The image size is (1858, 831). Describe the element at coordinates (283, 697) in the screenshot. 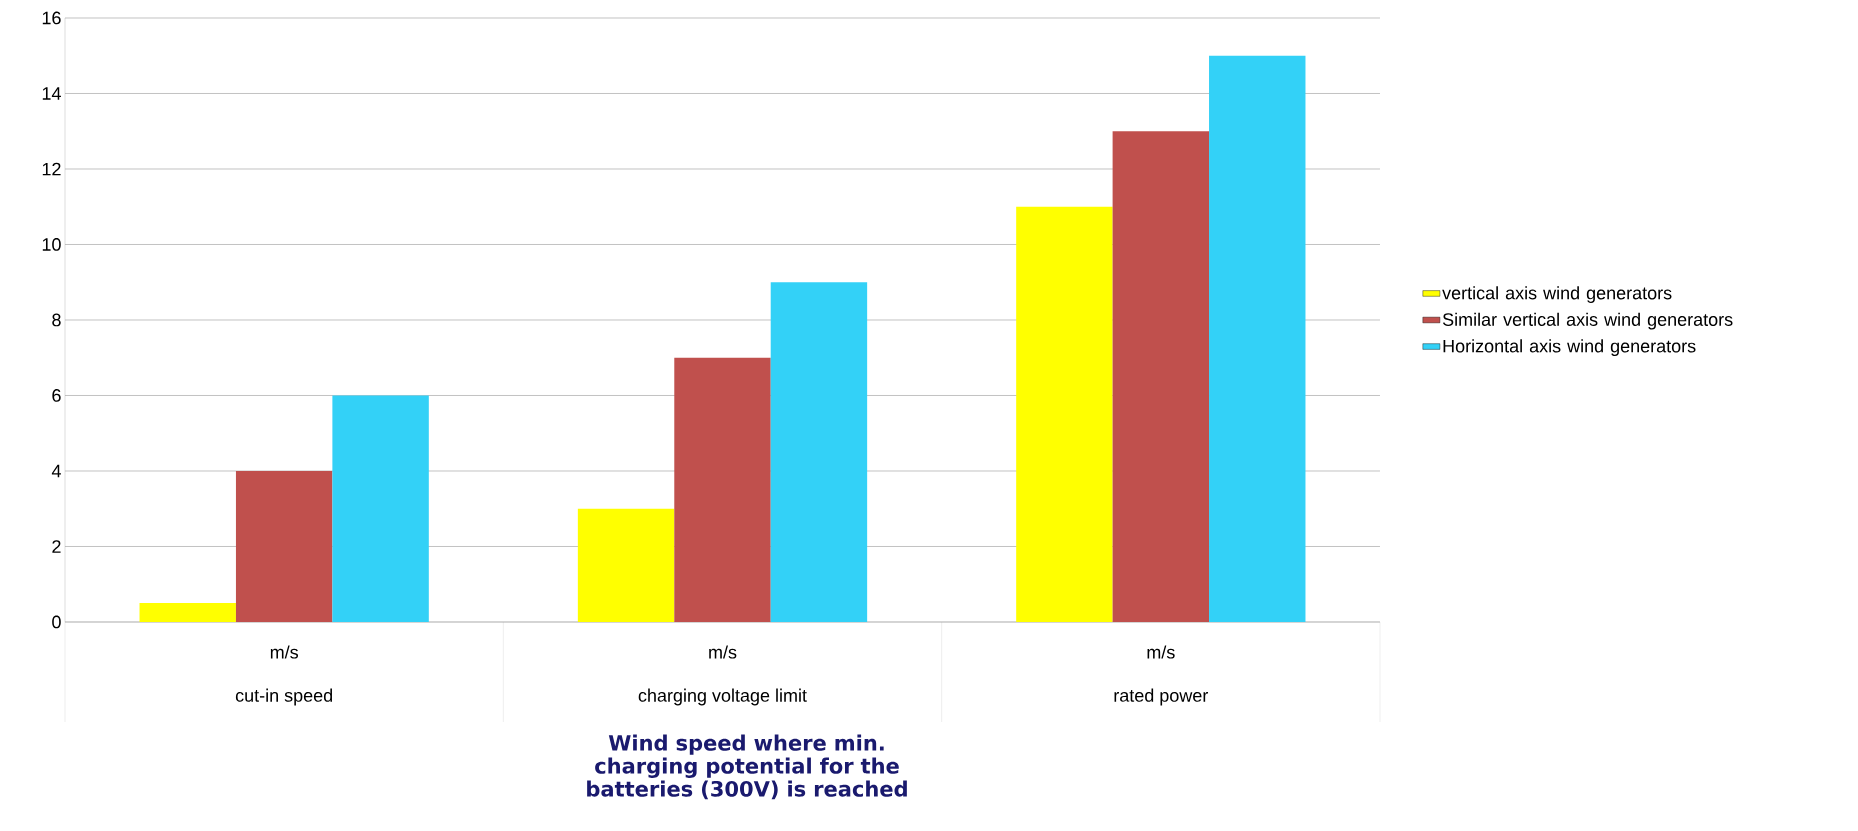

I see `x-tick-label: cut-in speed` at that location.